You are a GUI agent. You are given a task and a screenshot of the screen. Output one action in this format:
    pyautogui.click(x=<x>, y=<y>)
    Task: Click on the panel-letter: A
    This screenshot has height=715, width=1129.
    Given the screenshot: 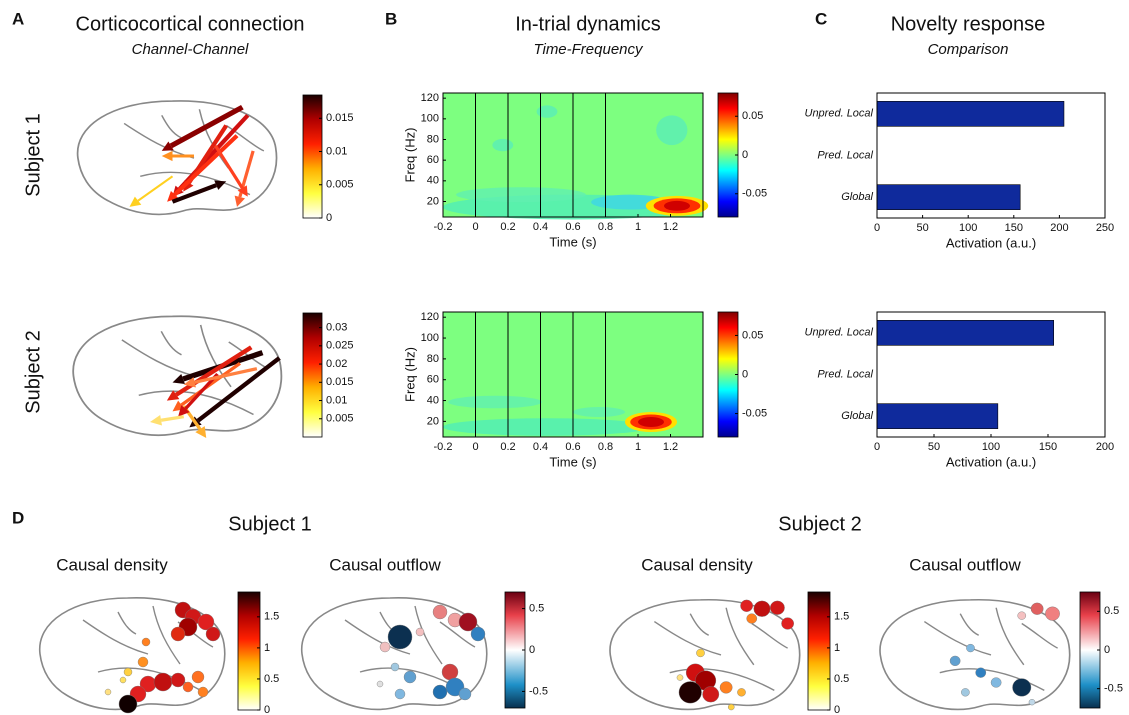 What is the action you would take?
    pyautogui.click(x=18, y=18)
    